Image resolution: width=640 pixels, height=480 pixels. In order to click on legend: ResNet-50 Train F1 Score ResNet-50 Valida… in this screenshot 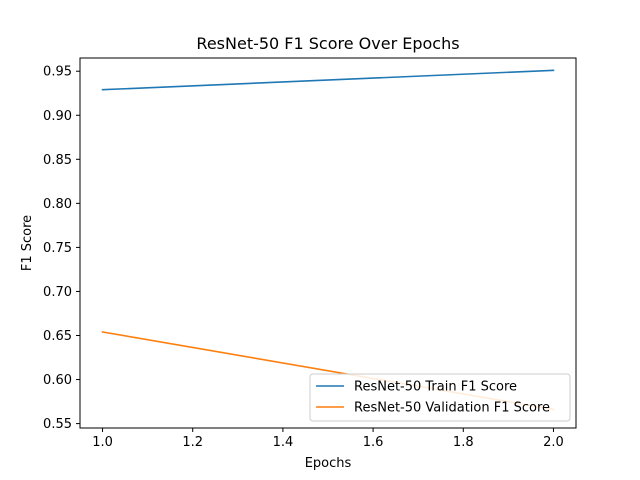, I will do `click(440, 397)`.